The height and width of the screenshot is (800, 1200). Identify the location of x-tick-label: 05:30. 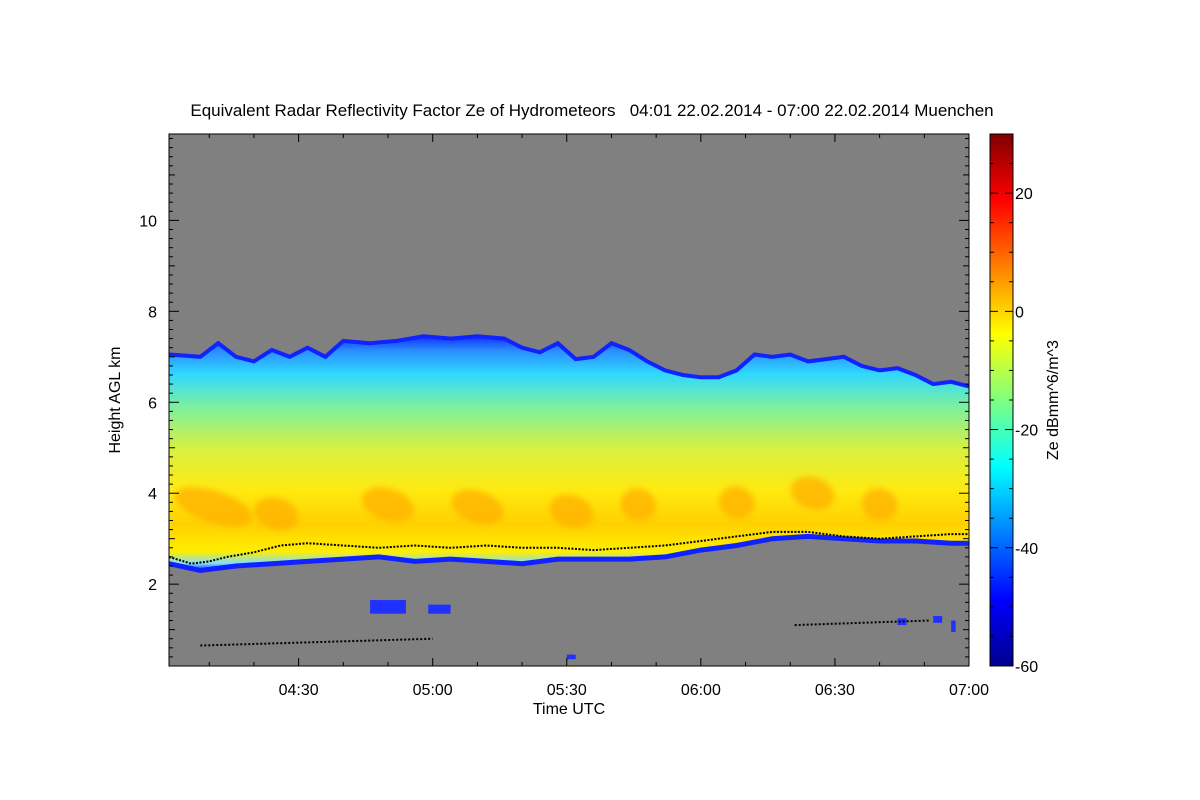
(567, 690).